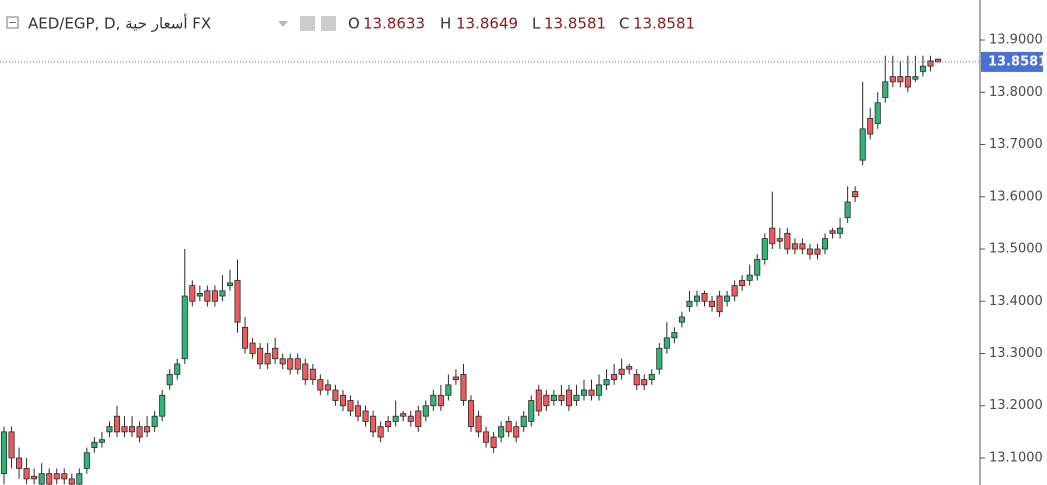  Describe the element at coordinates (394, 24) in the screenshot. I see `ohlc-value: 13.8633` at that location.